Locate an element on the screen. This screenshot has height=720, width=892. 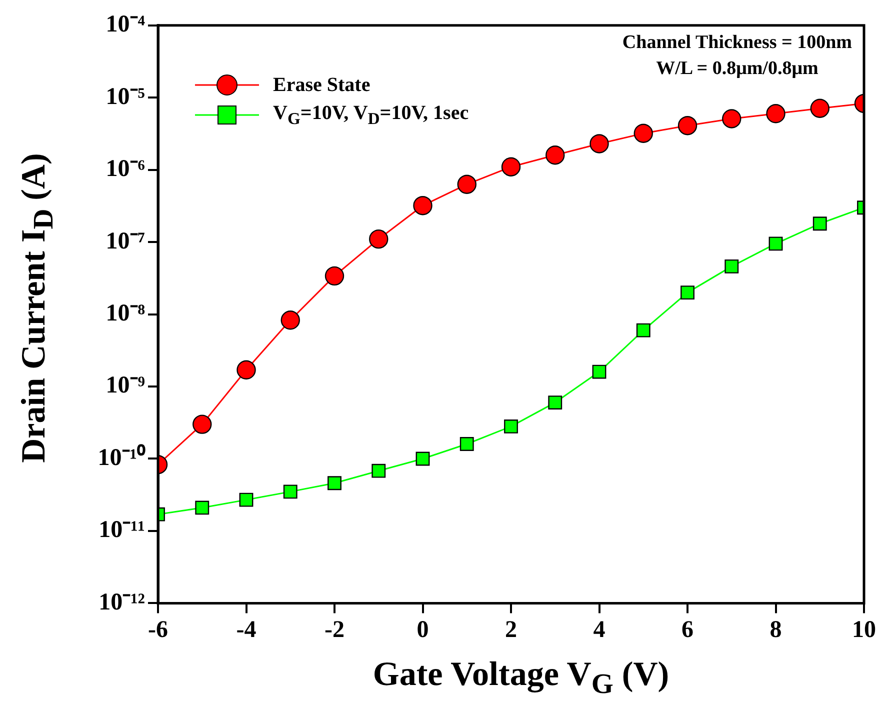
y-tick-label: 10⁻¹⁰ is located at coordinates (122, 457).